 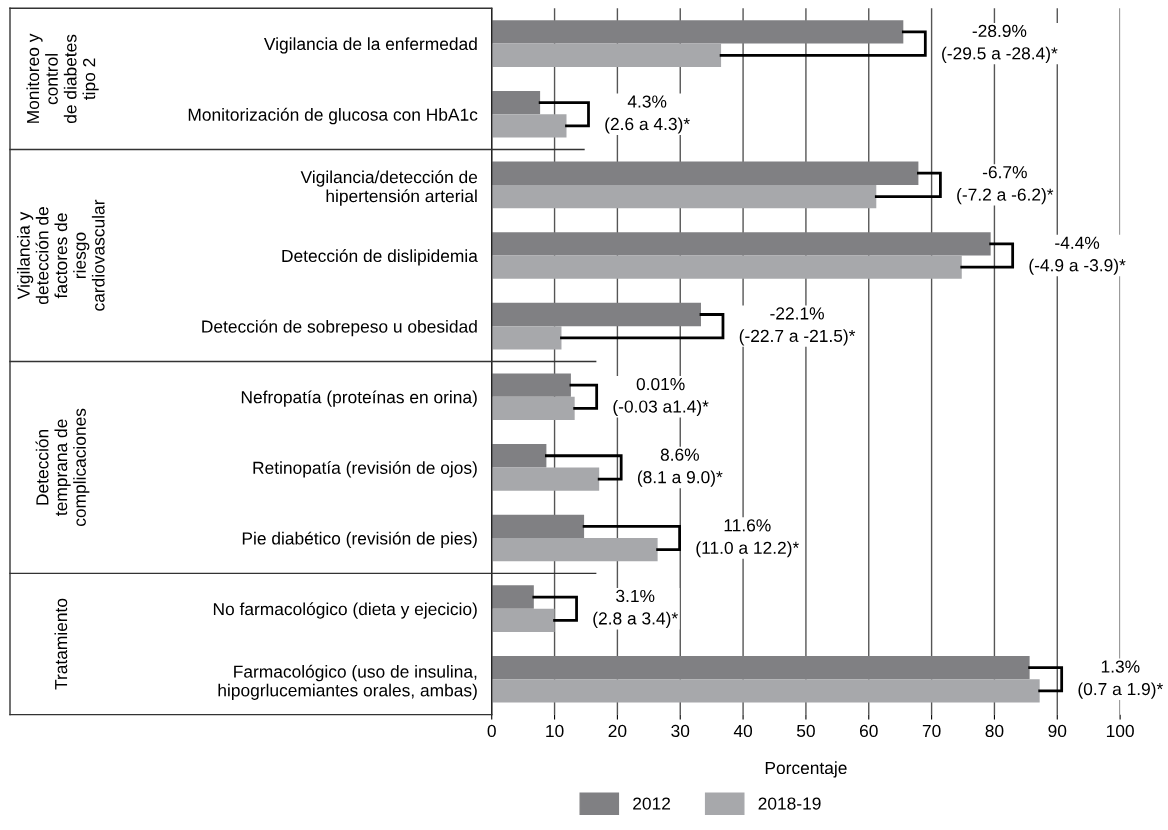 I want to click on annotation: -22.1% (-22.7 a -21.5)*, so click(x=797, y=326).